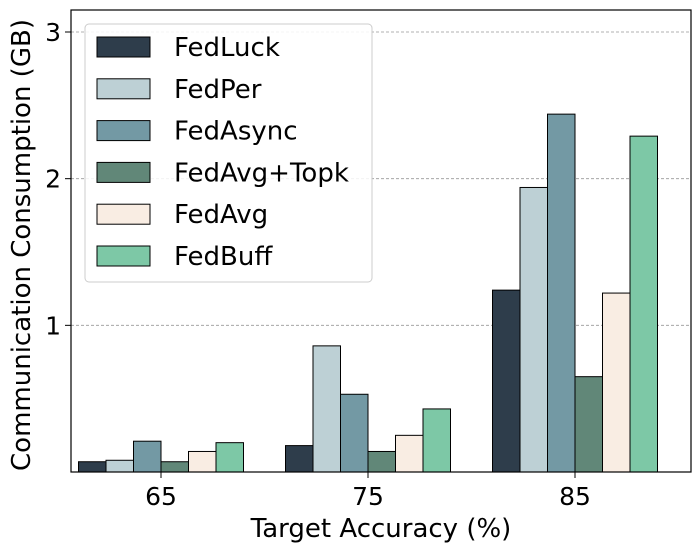  What do you see at coordinates (575, 496) in the screenshot?
I see `x-tick-label: 85` at bounding box center [575, 496].